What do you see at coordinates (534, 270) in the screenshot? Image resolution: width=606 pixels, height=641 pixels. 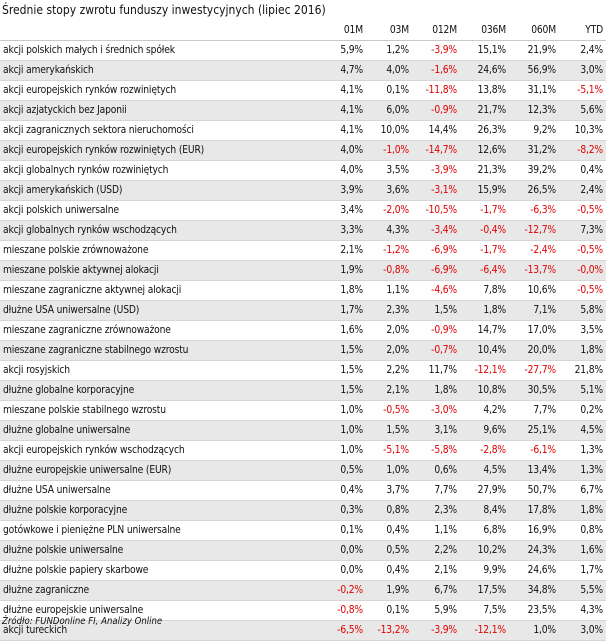 I see `return-060m: -13,7%` at bounding box center [534, 270].